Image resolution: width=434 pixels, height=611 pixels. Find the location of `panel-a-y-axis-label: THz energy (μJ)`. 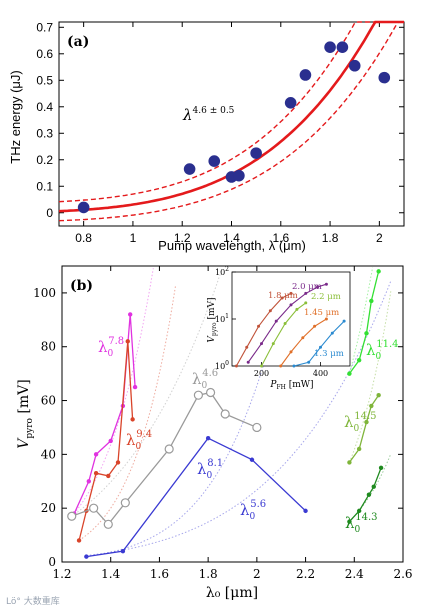

panel-a-y-axis-label: THz energy (μJ) is located at coordinates (15, 116).